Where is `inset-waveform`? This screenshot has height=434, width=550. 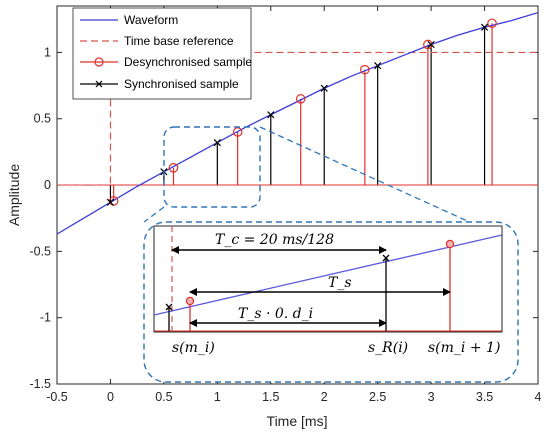 inset-waveform is located at coordinates (328, 275).